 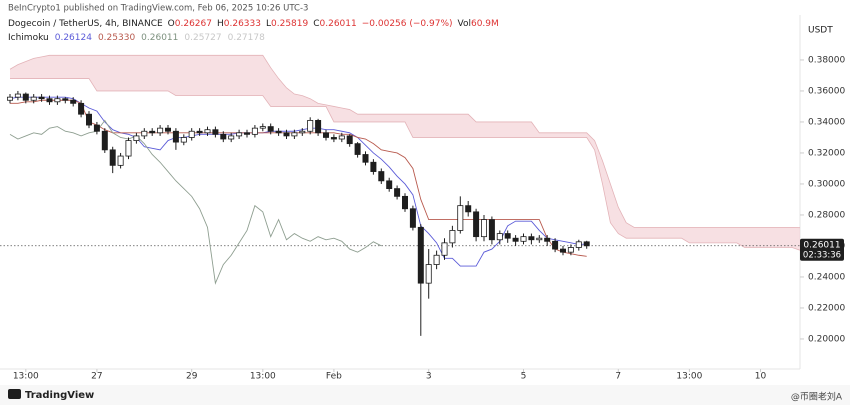 What do you see at coordinates (820, 31) in the screenshot?
I see `currency: USDT` at bounding box center [820, 31].